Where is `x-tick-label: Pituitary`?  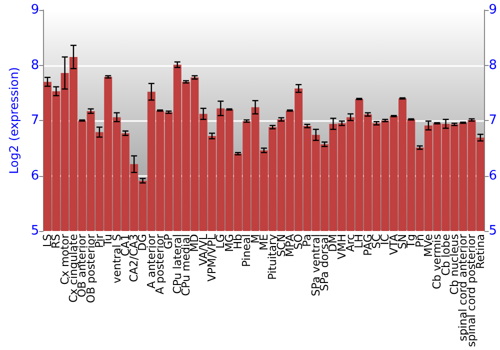 x-tick-label: Pituitary is located at coordinates (273, 257).